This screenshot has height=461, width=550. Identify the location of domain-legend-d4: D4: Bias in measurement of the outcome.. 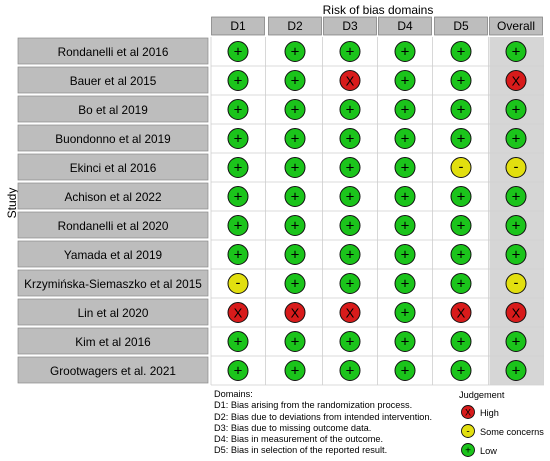
(299, 439).